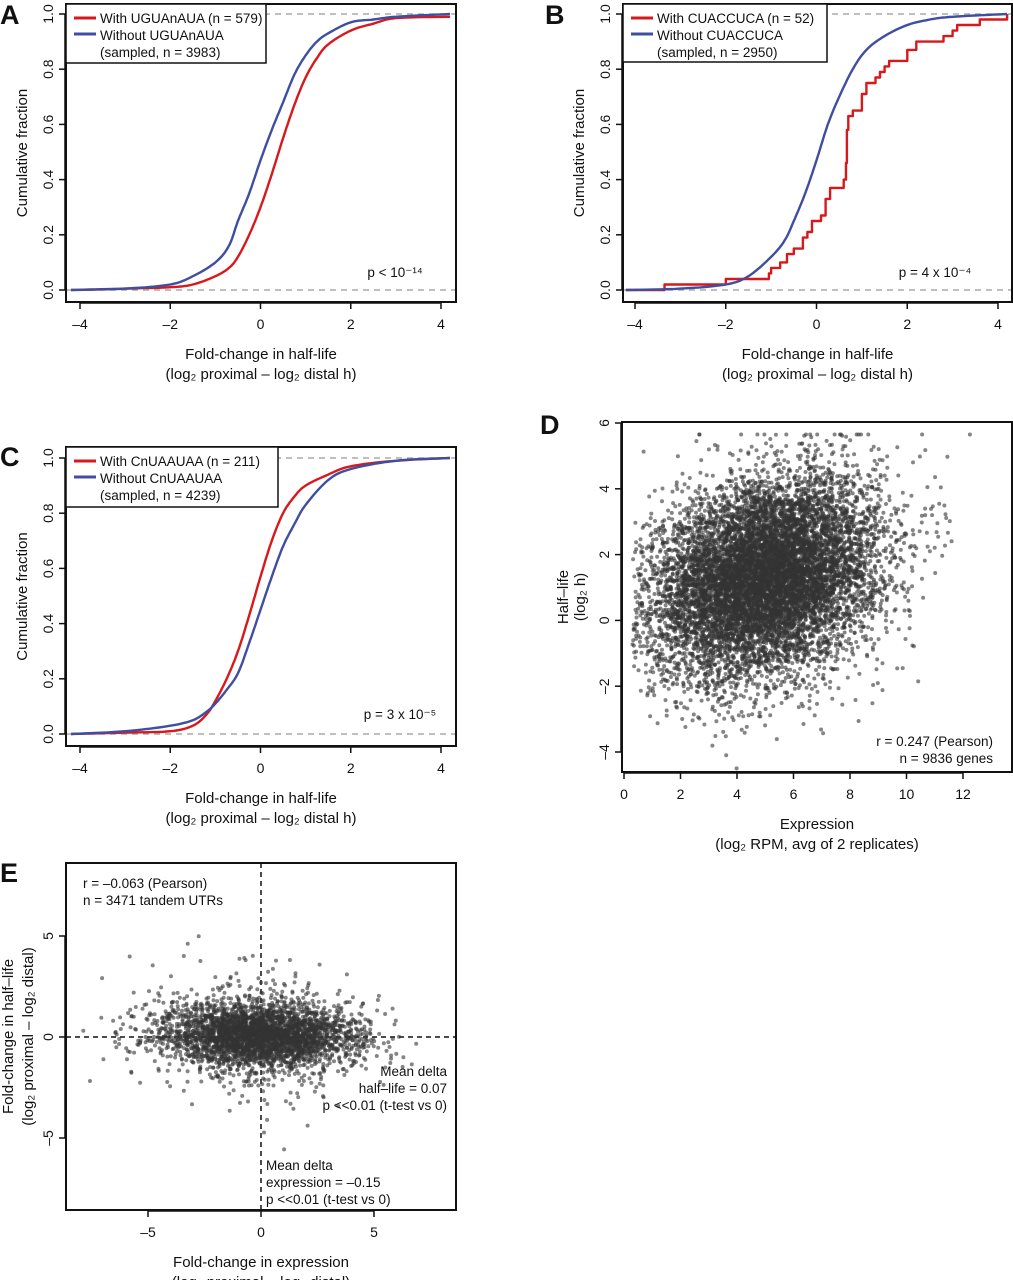 This screenshot has height=1280, width=1013. Describe the element at coordinates (10, 457) in the screenshot. I see `panel-letter: C` at that location.